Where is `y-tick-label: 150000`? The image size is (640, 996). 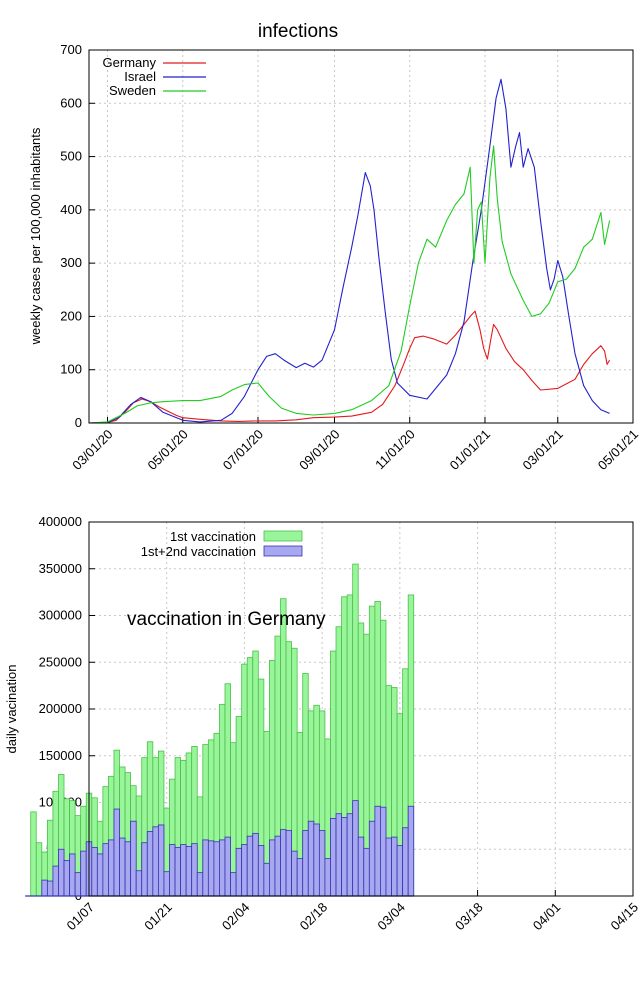
y-tick-label: 150000 is located at coordinates (60, 755).